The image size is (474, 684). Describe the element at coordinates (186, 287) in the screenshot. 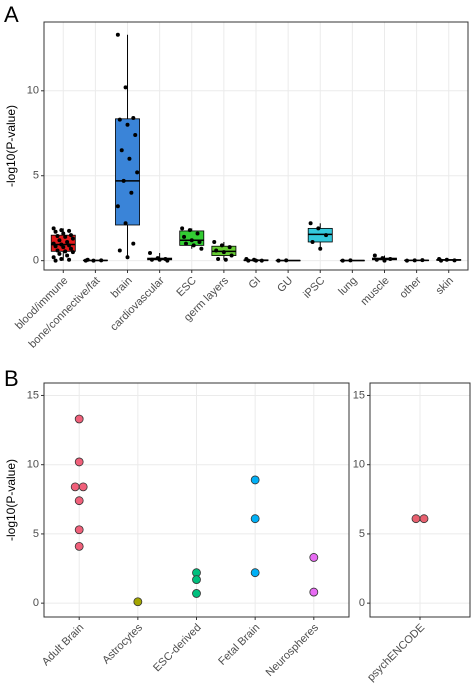

I see `x-tick-label: ESC` at that location.